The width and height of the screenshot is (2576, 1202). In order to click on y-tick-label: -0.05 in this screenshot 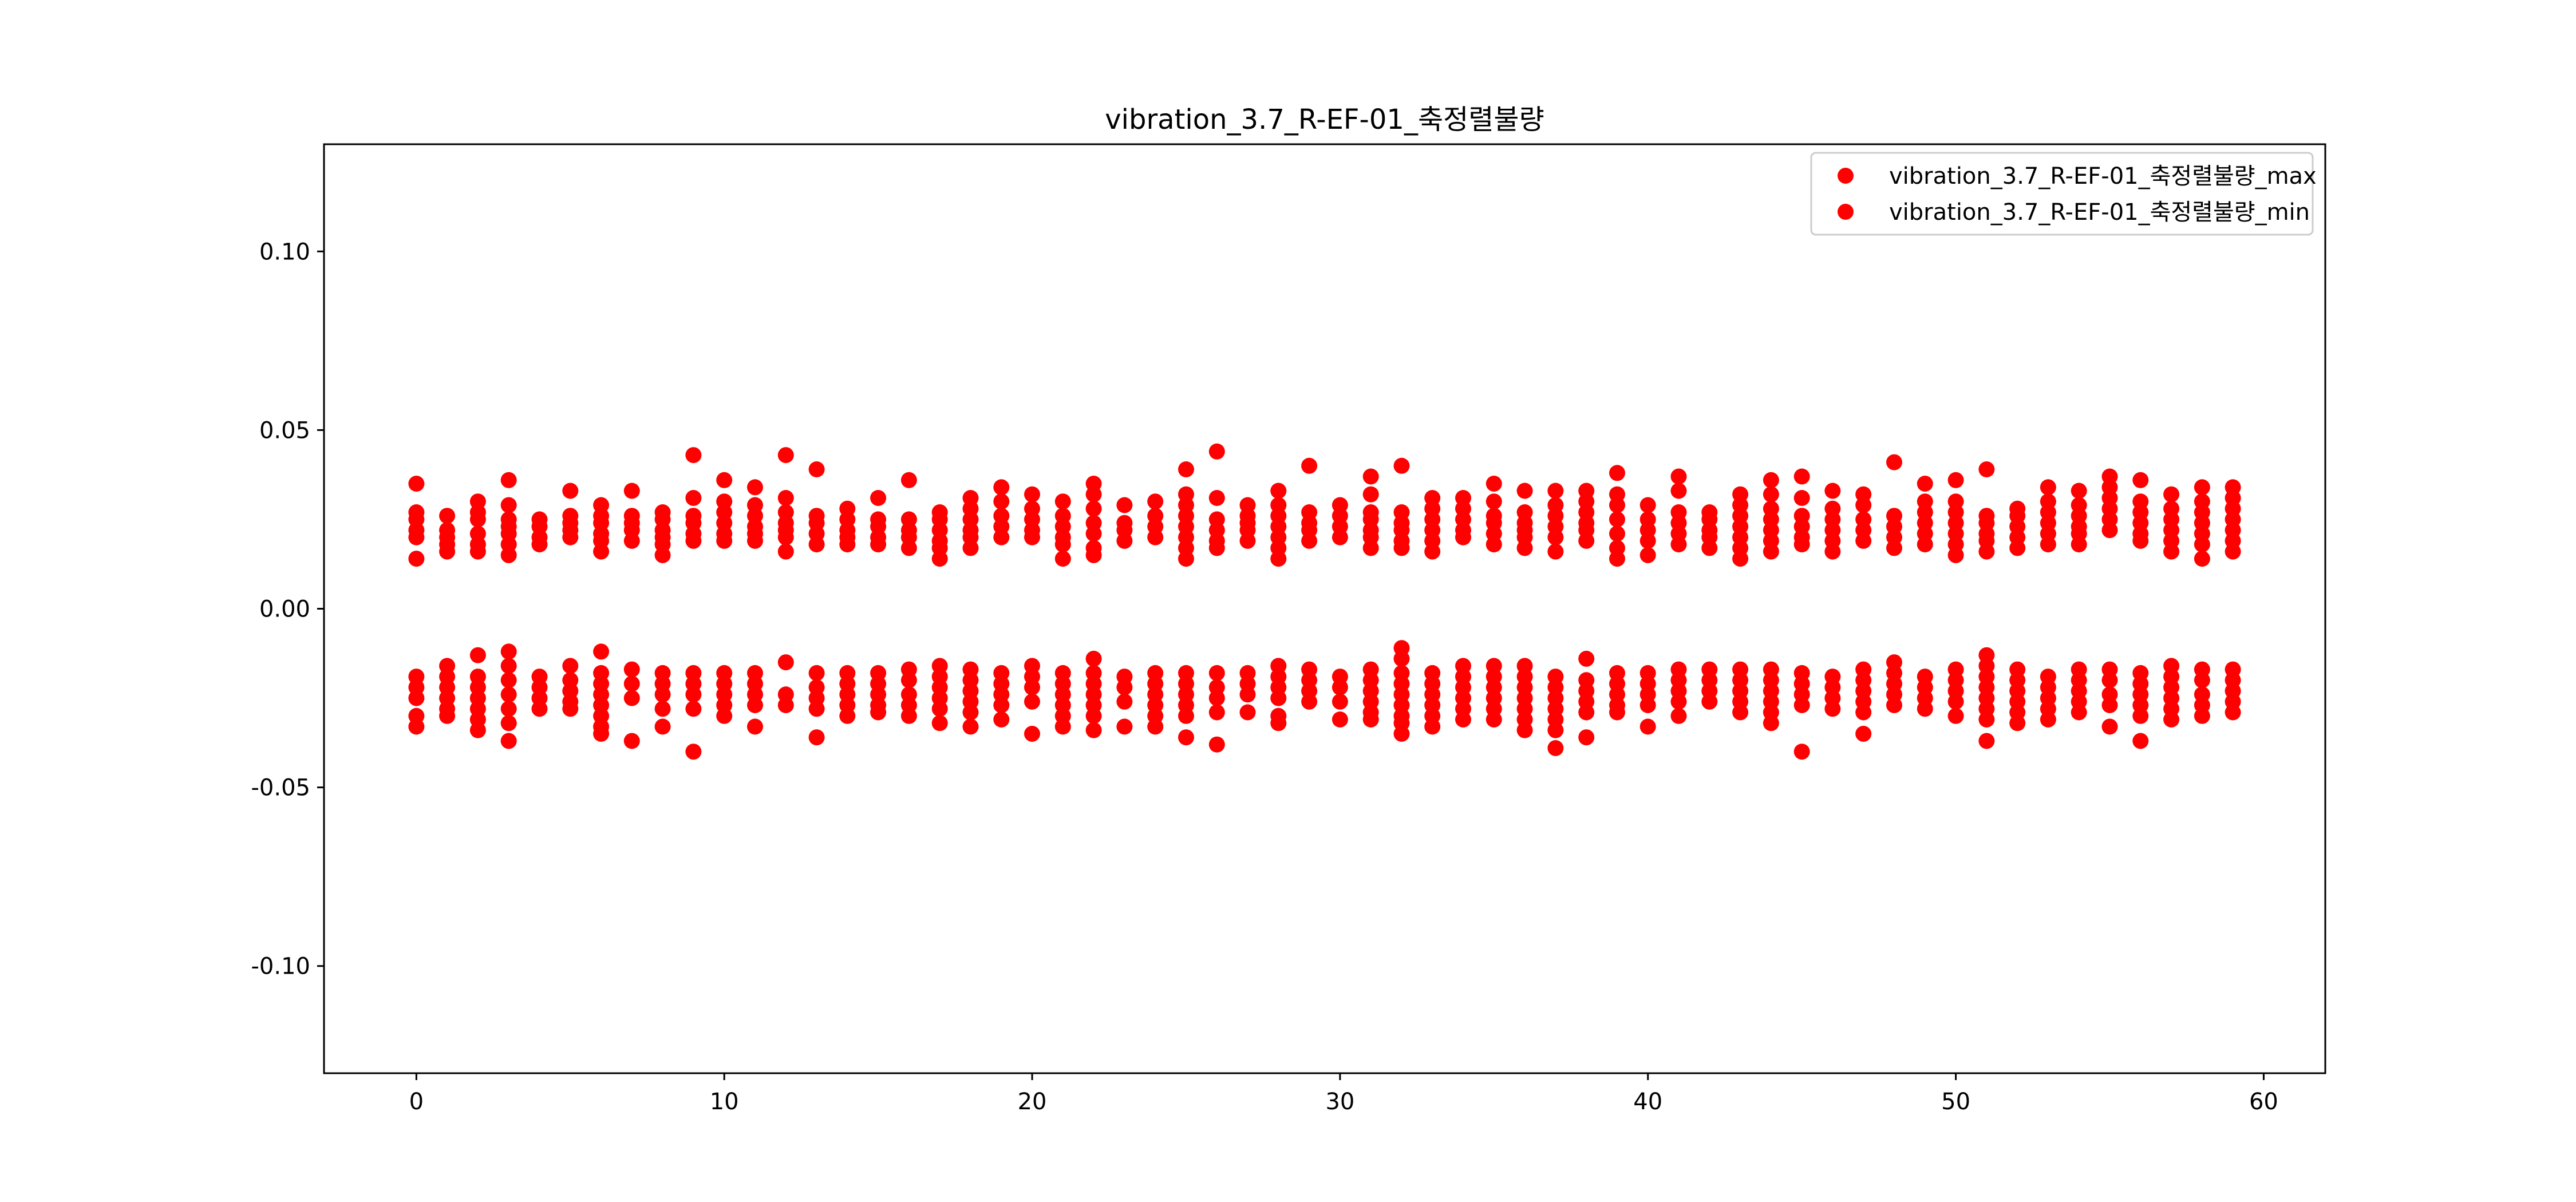, I will do `click(281, 788)`.